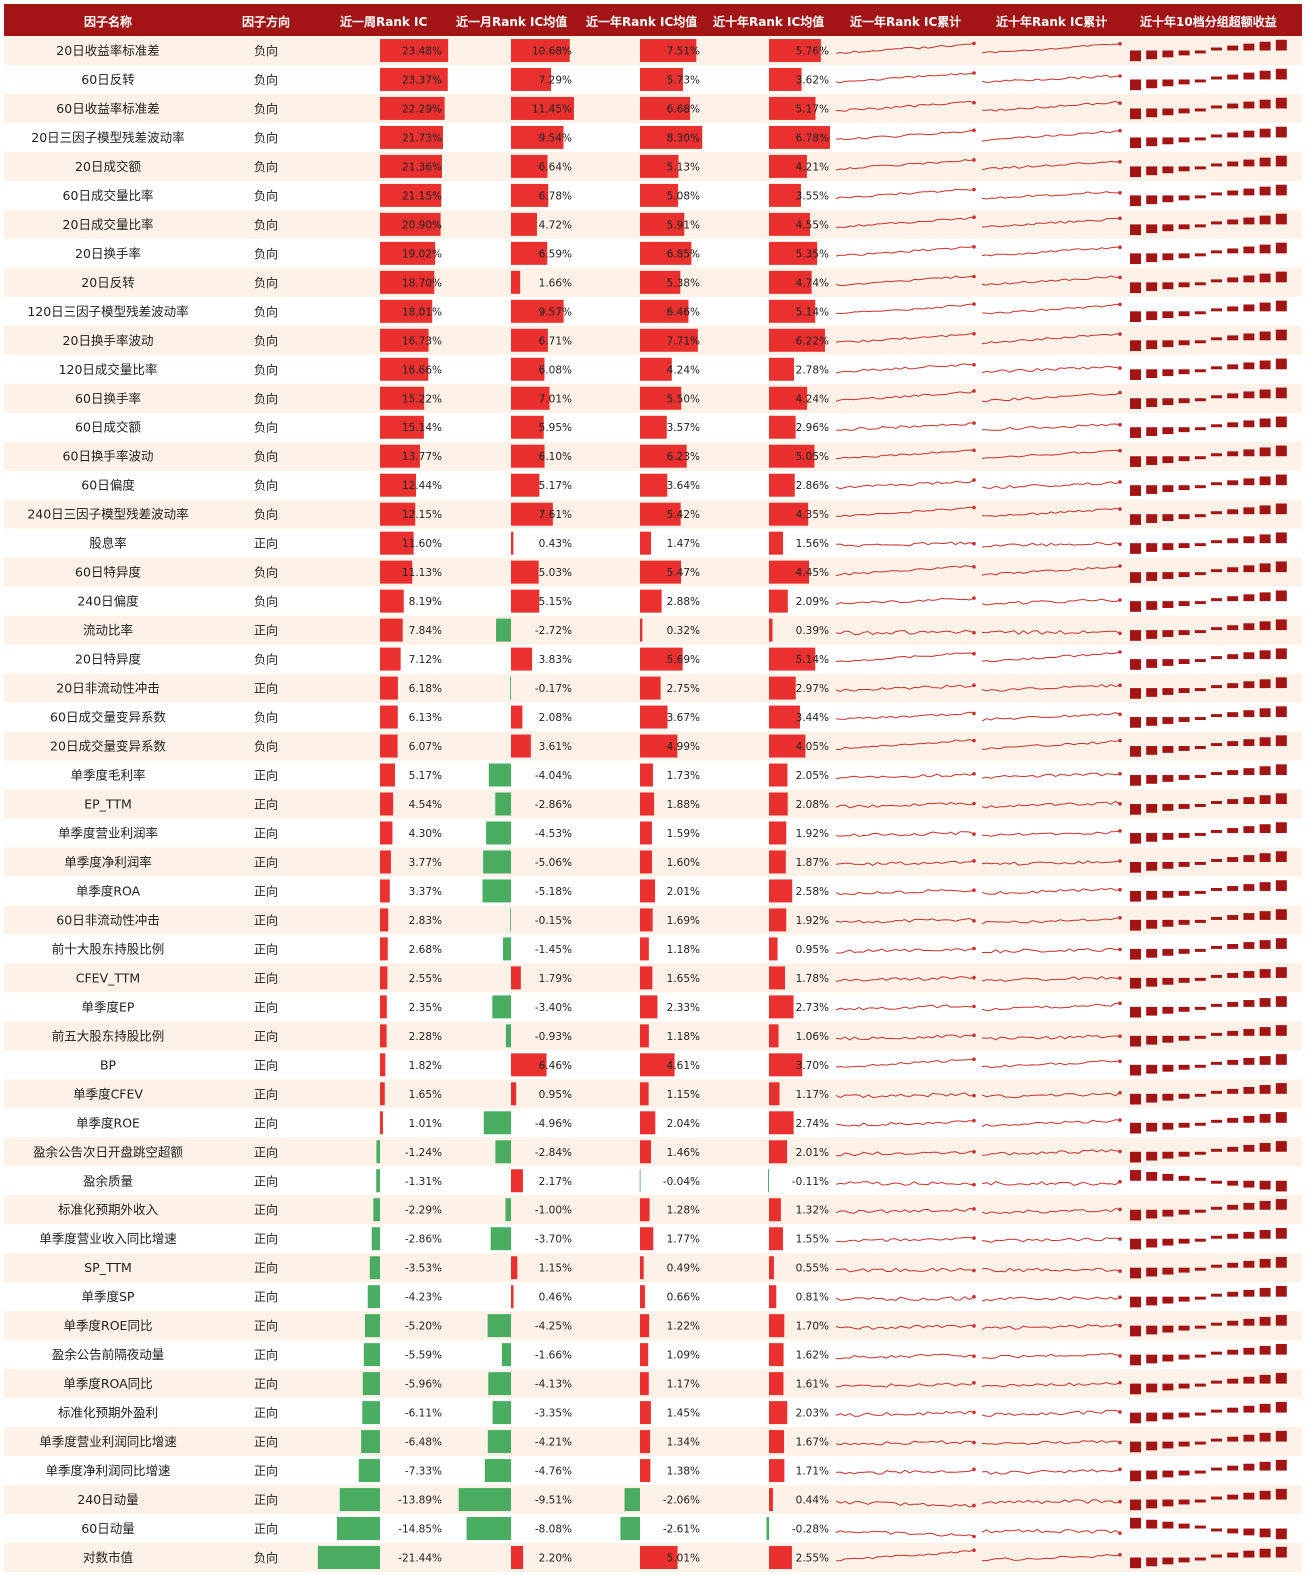  Describe the element at coordinates (683, 225) in the screenshot. I see `year-value: 5.91%` at that location.